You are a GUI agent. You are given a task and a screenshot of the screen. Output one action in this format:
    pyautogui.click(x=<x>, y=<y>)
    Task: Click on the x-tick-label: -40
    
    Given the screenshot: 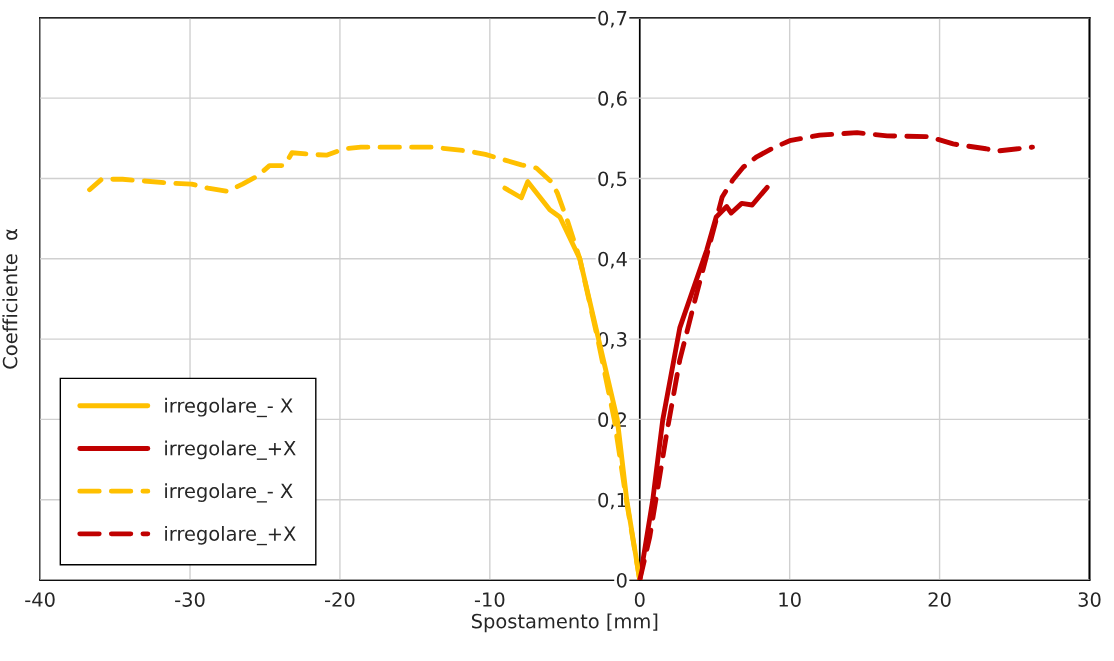 What is the action you would take?
    pyautogui.click(x=40, y=599)
    